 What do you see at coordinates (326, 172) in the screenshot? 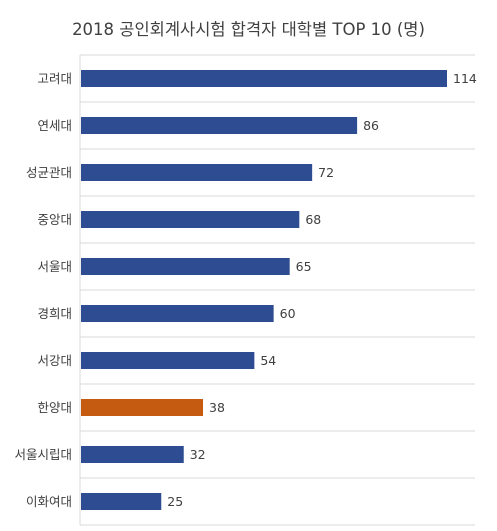
I see `value-label: 72` at bounding box center [326, 172].